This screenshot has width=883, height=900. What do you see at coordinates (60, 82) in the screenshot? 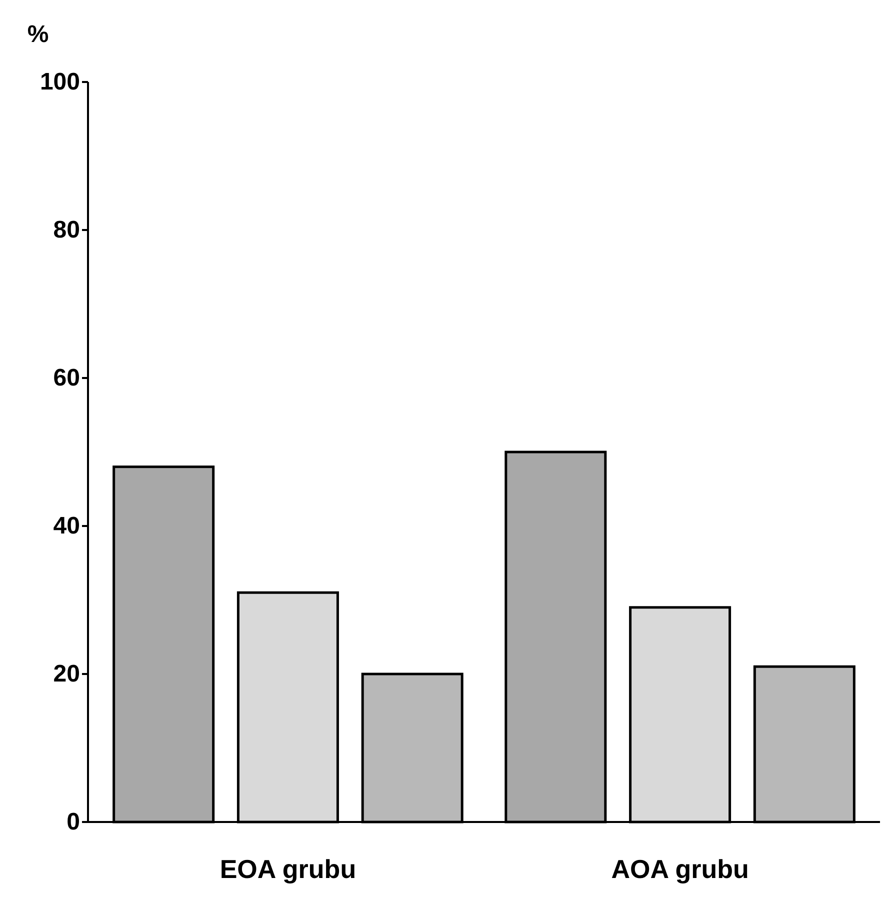
I see `y-tick-label: 100` at bounding box center [60, 82].